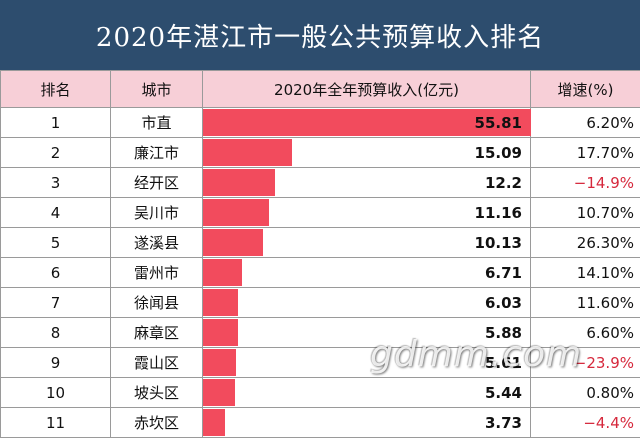 This screenshot has width=640, height=438. Describe the element at coordinates (367, 393) in the screenshot. I see `revenue-cell: 5.44` at that location.